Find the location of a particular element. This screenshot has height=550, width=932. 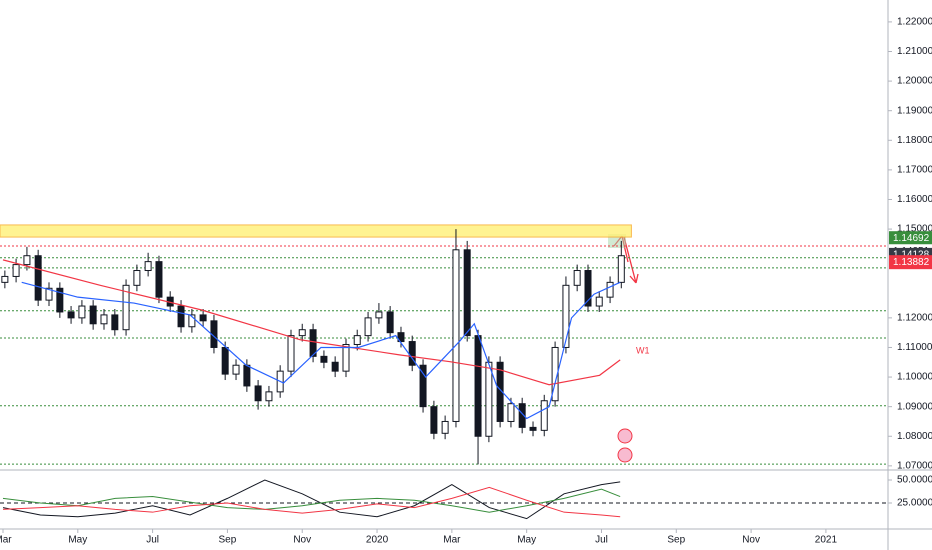

y-tick-label: 1.10000 is located at coordinates (914, 377).